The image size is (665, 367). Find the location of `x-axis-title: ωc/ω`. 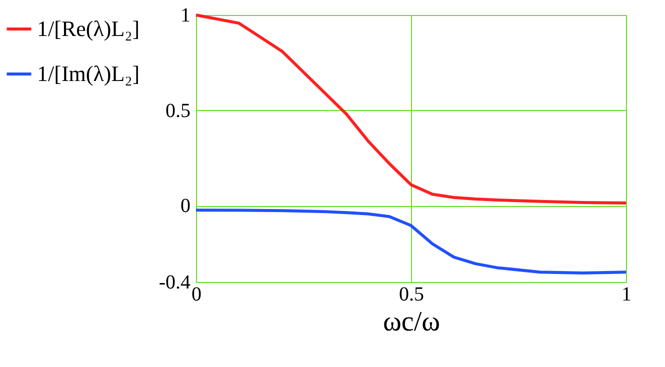

x-axis-title: ωc/ω is located at coordinates (411, 322).